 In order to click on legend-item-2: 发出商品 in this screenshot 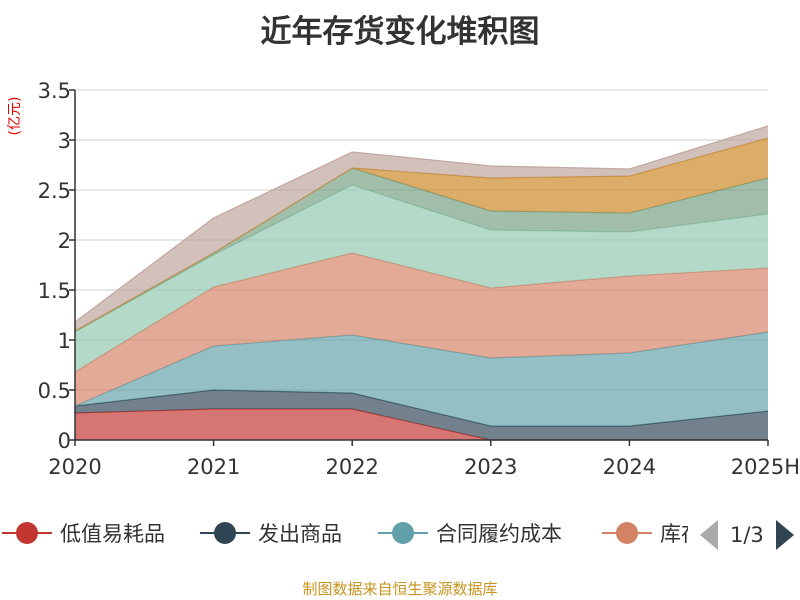, I will do `click(271, 533)`.